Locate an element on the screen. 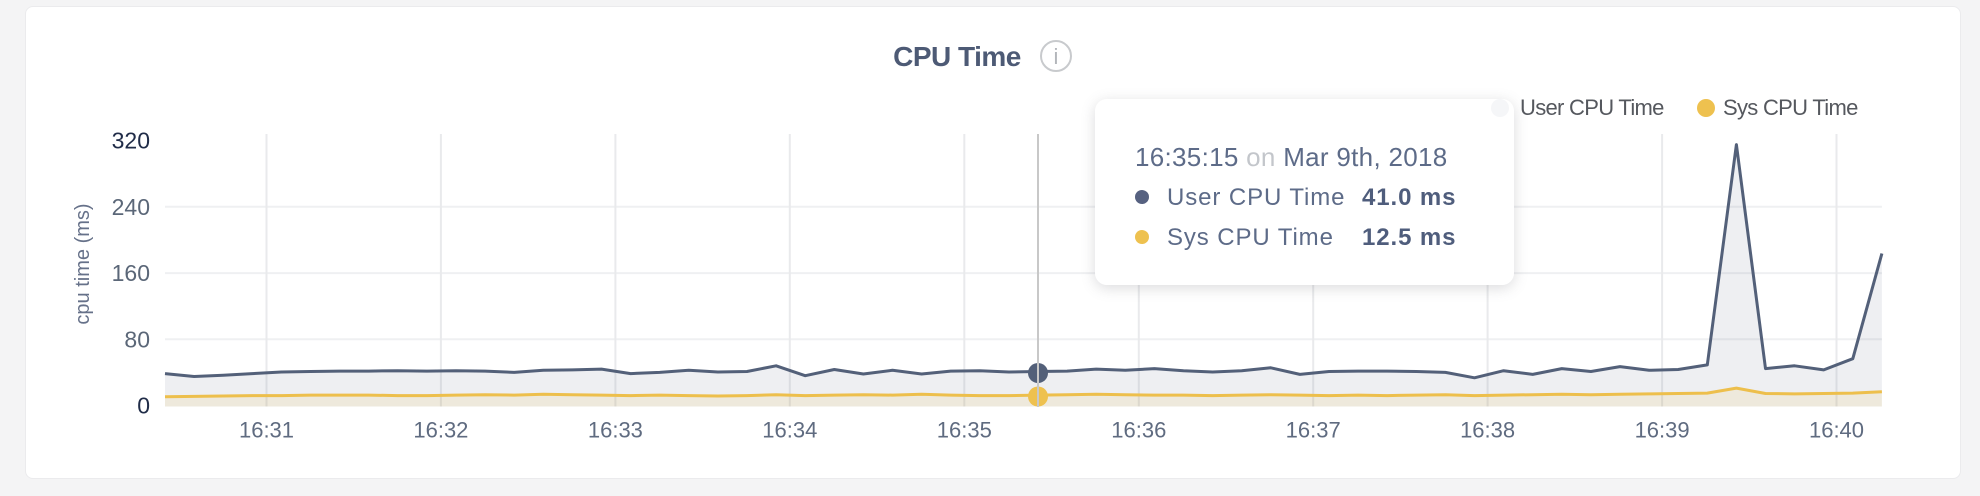  svg-text: 16:40 is located at coordinates (1836, 430).